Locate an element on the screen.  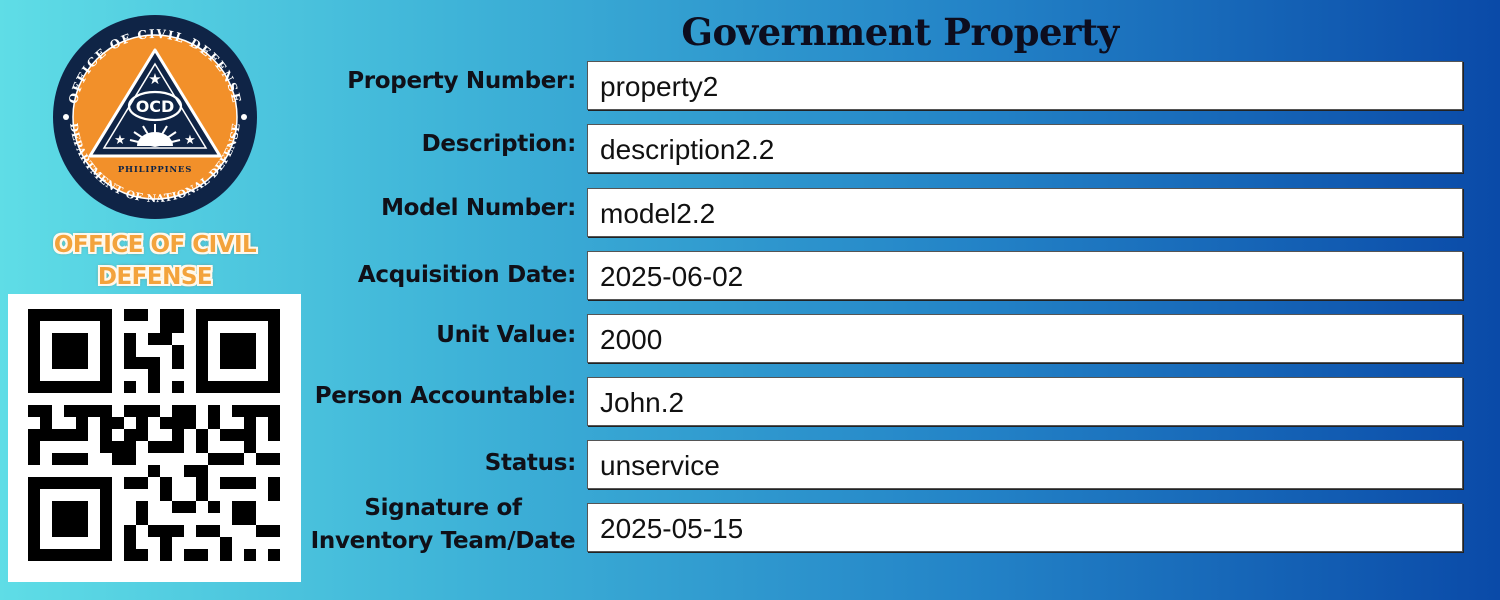
svg-text: OCD is located at coordinates (155, 106).